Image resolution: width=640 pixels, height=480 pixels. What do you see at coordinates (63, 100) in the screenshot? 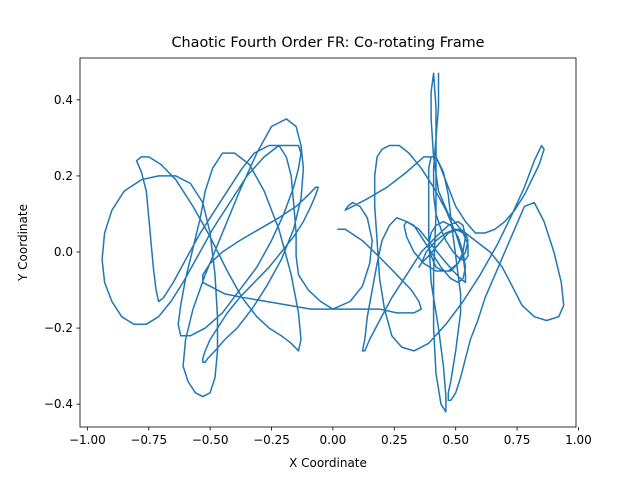
I see `y-tick-label: 0.4` at bounding box center [63, 100].